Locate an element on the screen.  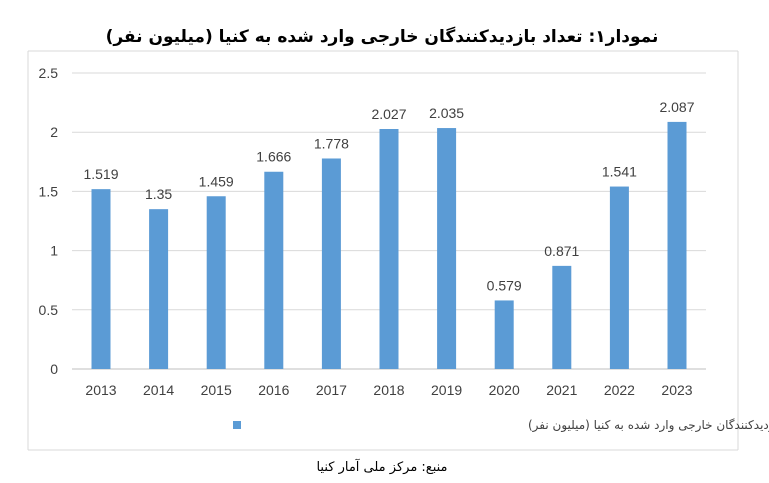
bar-2020 is located at coordinates (504, 334).